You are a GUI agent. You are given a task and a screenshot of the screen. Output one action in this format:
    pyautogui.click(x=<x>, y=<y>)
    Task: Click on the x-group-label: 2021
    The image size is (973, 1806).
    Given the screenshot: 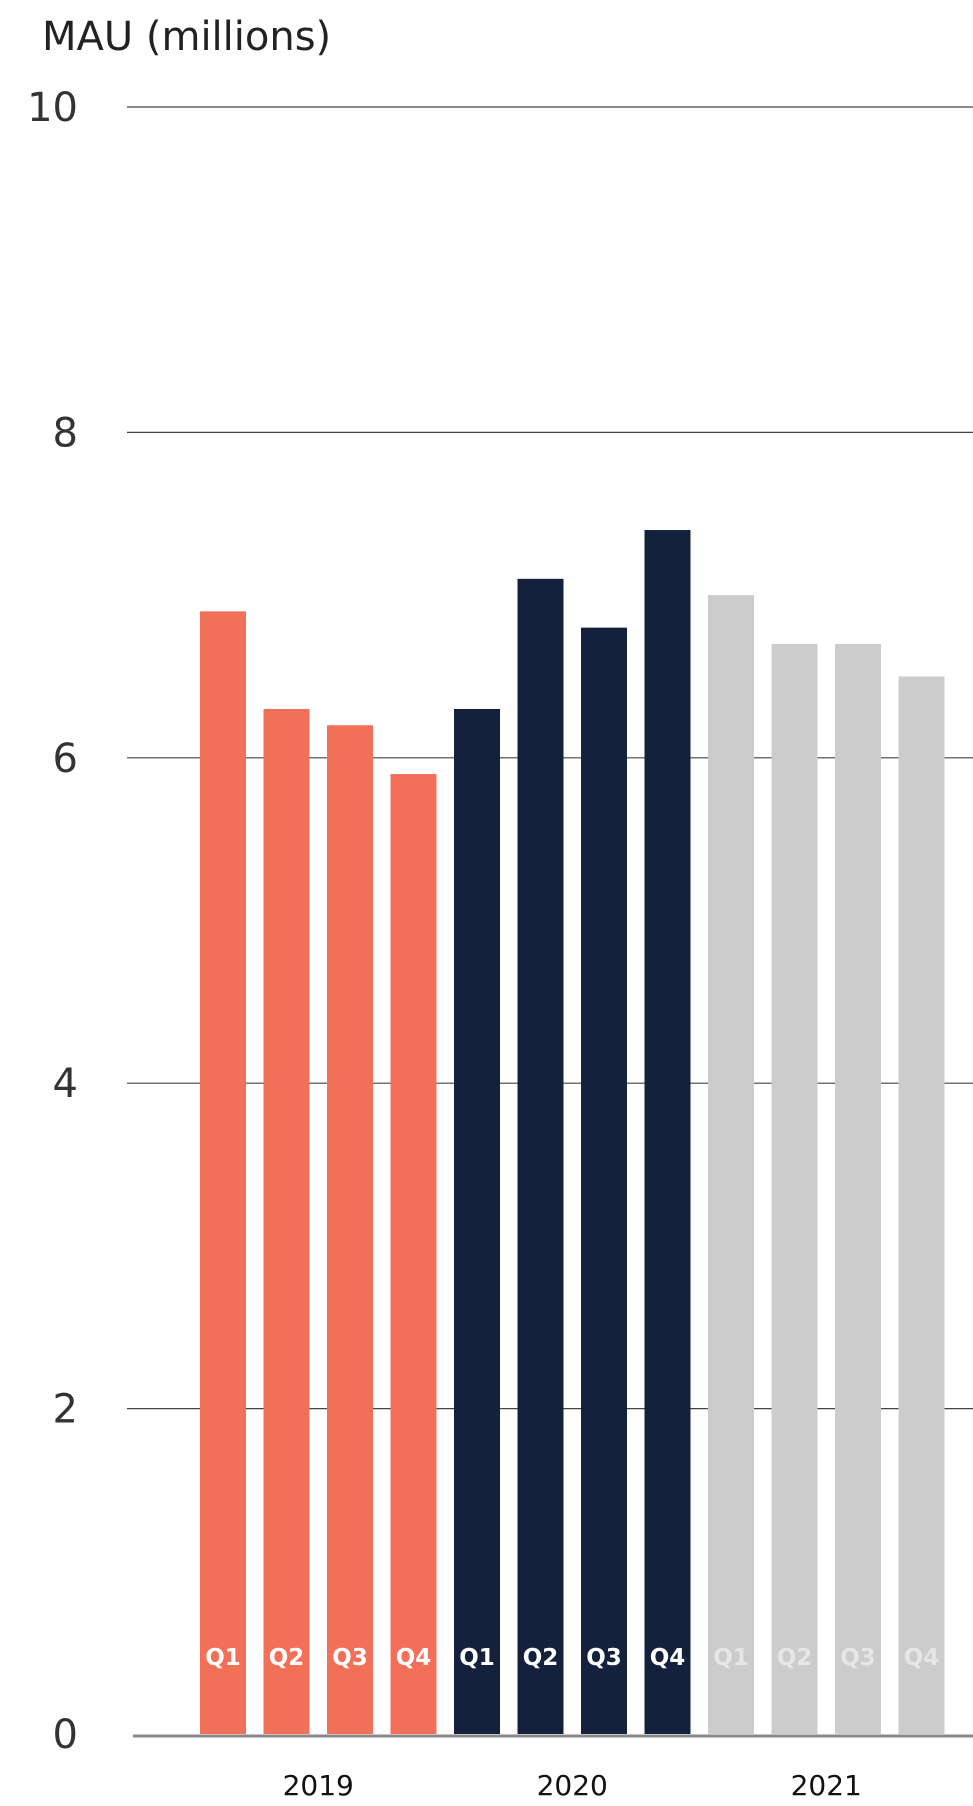 What is the action you would take?
    pyautogui.click(x=826, y=1785)
    